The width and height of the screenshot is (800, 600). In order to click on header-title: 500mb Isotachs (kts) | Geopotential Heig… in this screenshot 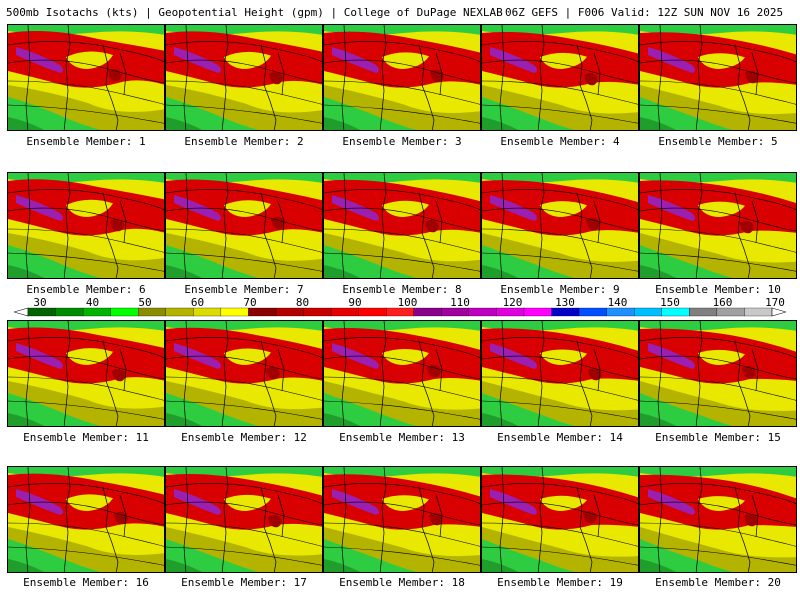, I will do `click(254, 12)`.